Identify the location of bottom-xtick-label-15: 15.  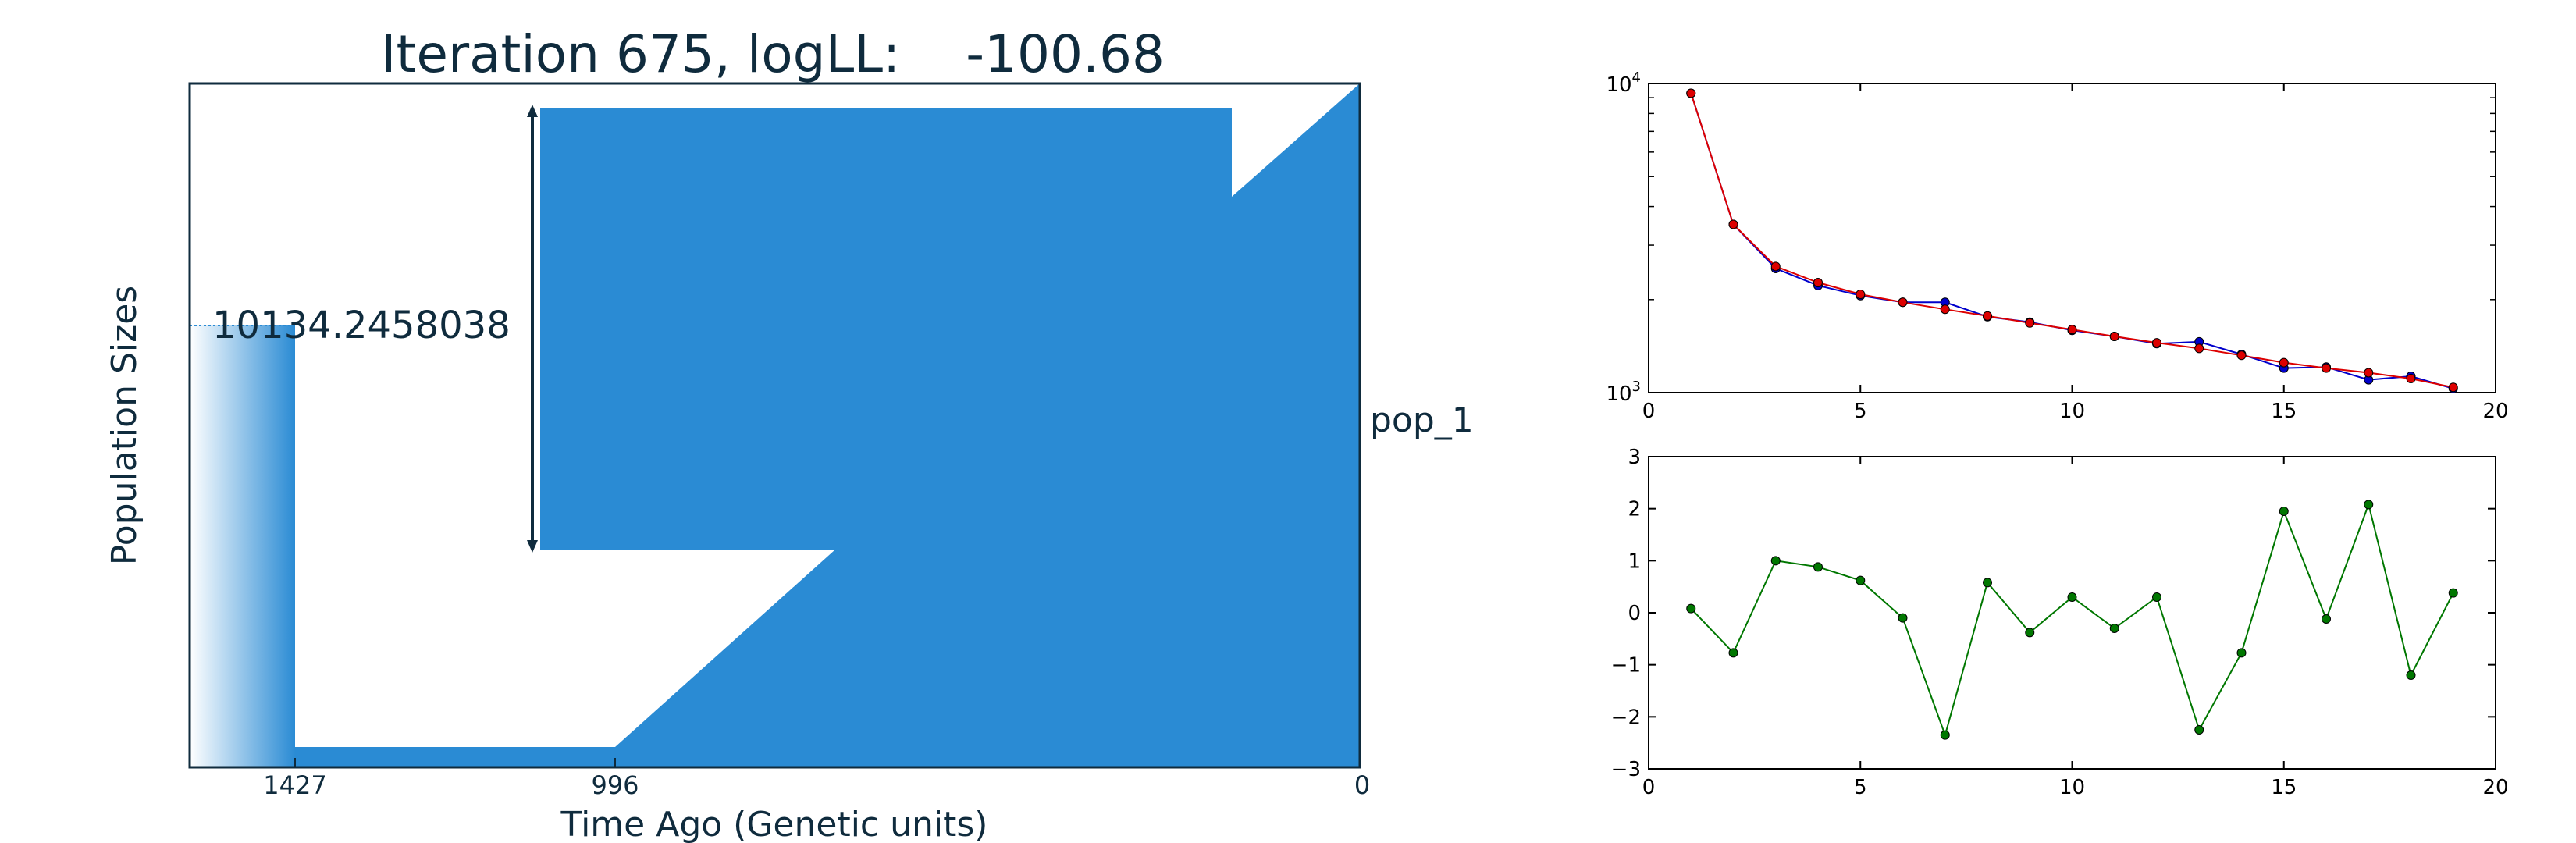
(2284, 787).